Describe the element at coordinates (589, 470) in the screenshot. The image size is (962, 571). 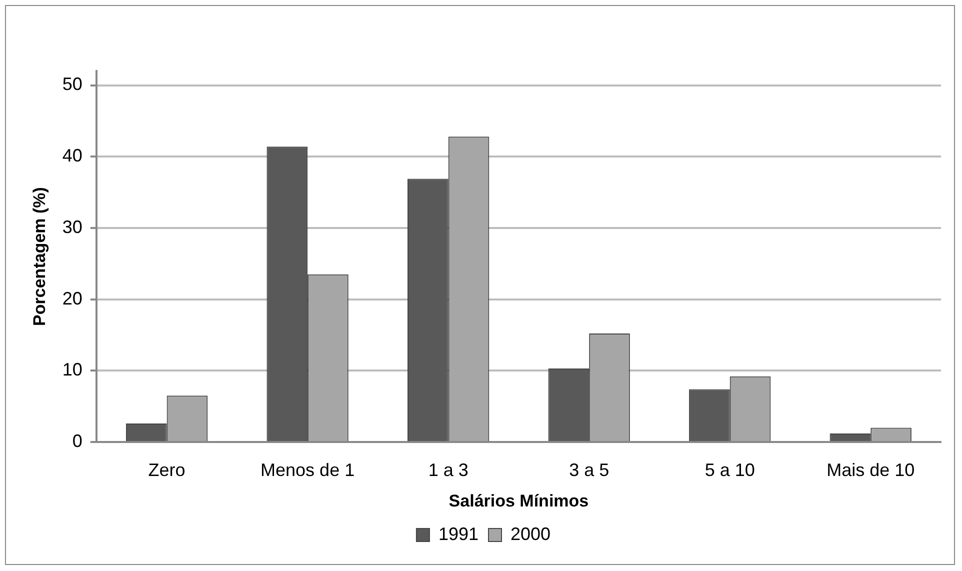
I see `x-tick-label: 3 a 5` at that location.